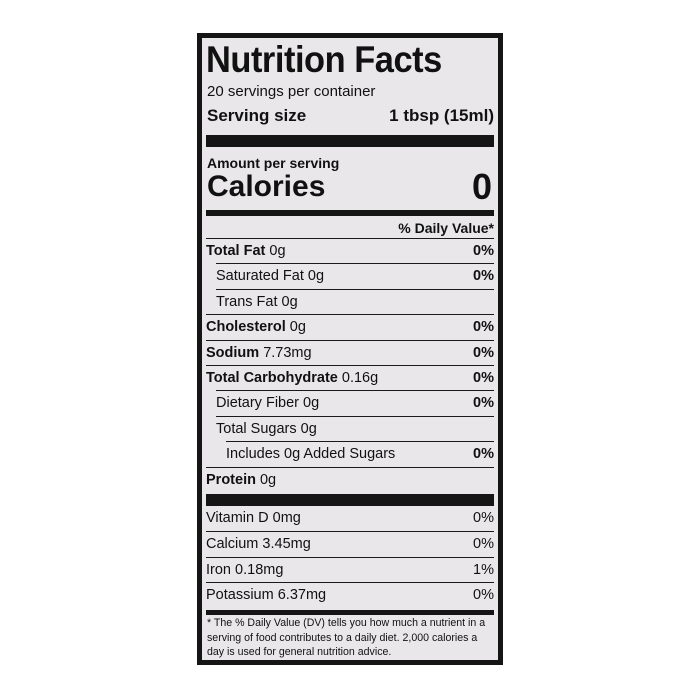 This screenshot has height=700, width=700. I want to click on vitamin-row: Iron 0.18mg 1%, so click(350, 569).